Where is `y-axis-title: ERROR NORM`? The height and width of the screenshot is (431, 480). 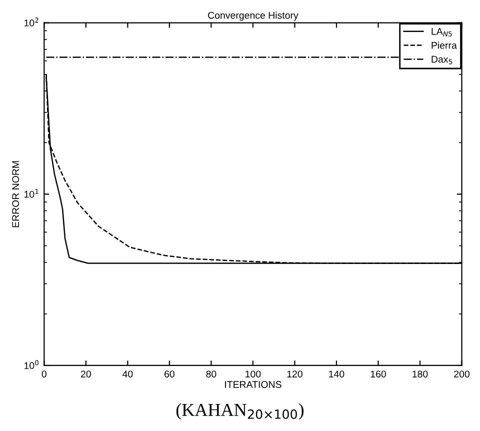 y-axis-title: ERROR NORM is located at coordinates (16, 194).